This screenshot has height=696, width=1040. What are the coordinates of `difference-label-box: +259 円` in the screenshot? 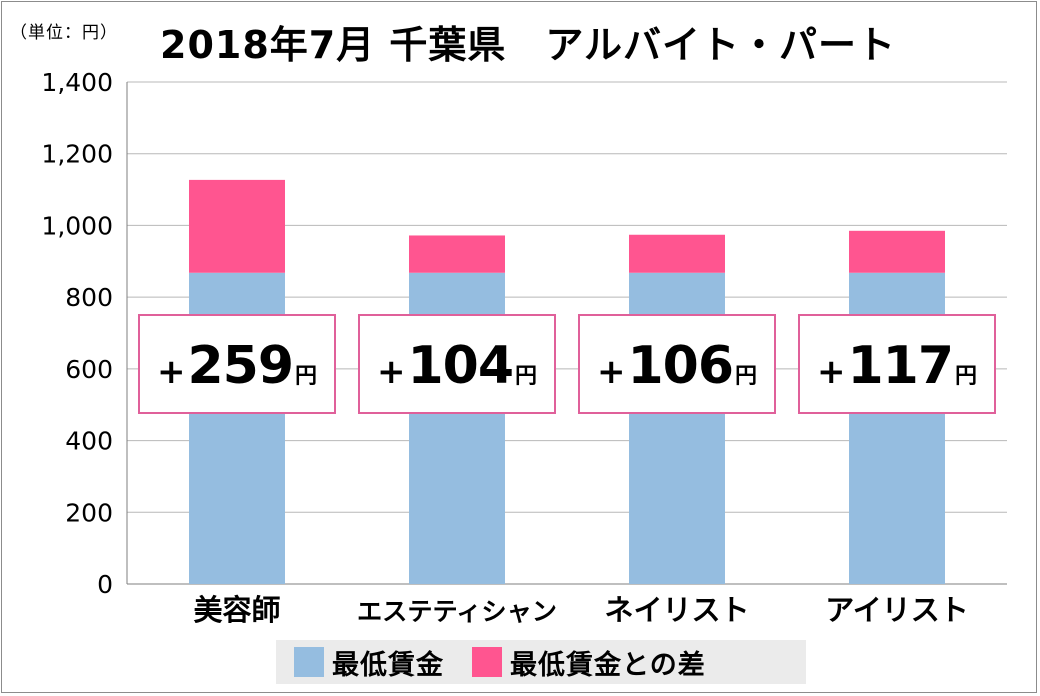 It's located at (237, 364).